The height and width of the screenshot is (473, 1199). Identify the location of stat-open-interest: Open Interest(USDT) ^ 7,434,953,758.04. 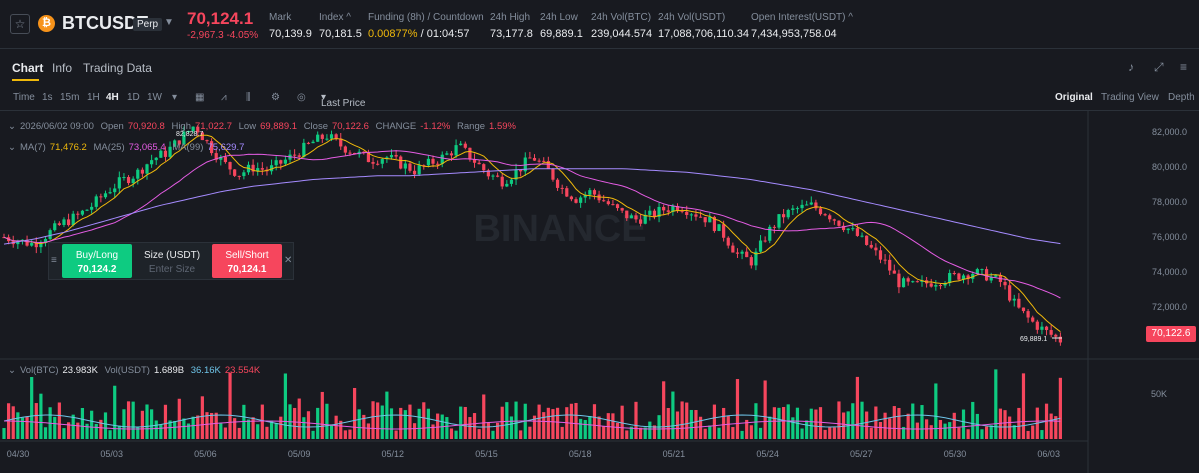
(802, 26).